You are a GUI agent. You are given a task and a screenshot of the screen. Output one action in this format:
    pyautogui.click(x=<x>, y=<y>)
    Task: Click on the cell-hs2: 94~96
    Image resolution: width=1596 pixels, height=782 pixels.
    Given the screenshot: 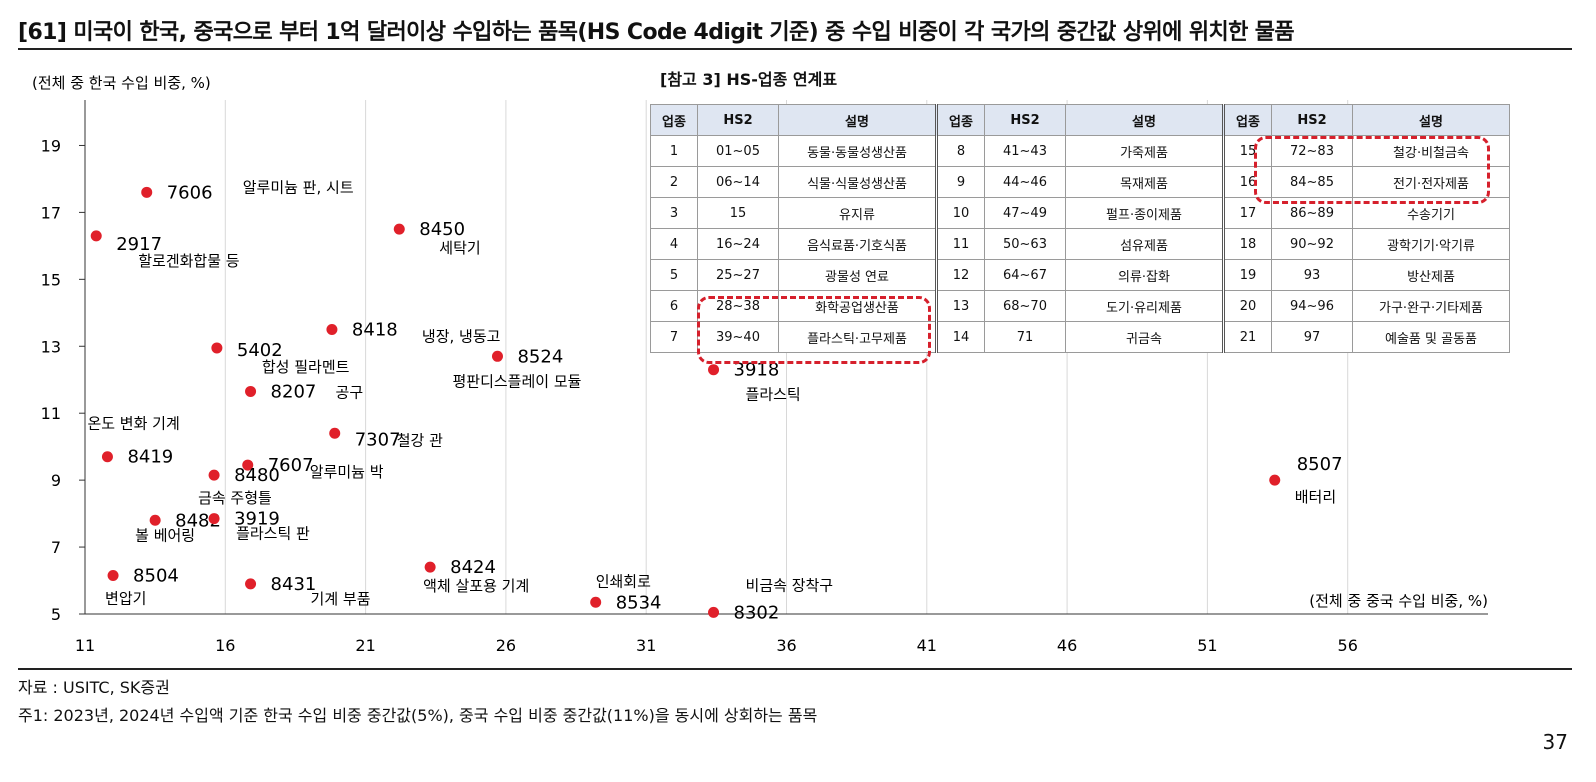 What is the action you would take?
    pyautogui.click(x=1312, y=306)
    